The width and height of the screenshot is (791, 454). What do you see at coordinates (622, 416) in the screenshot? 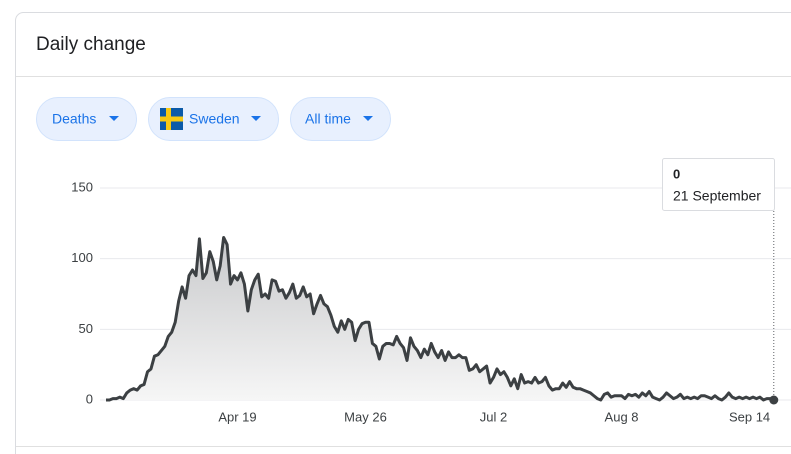
I see `x-tick-label: Aug 8` at bounding box center [622, 416].